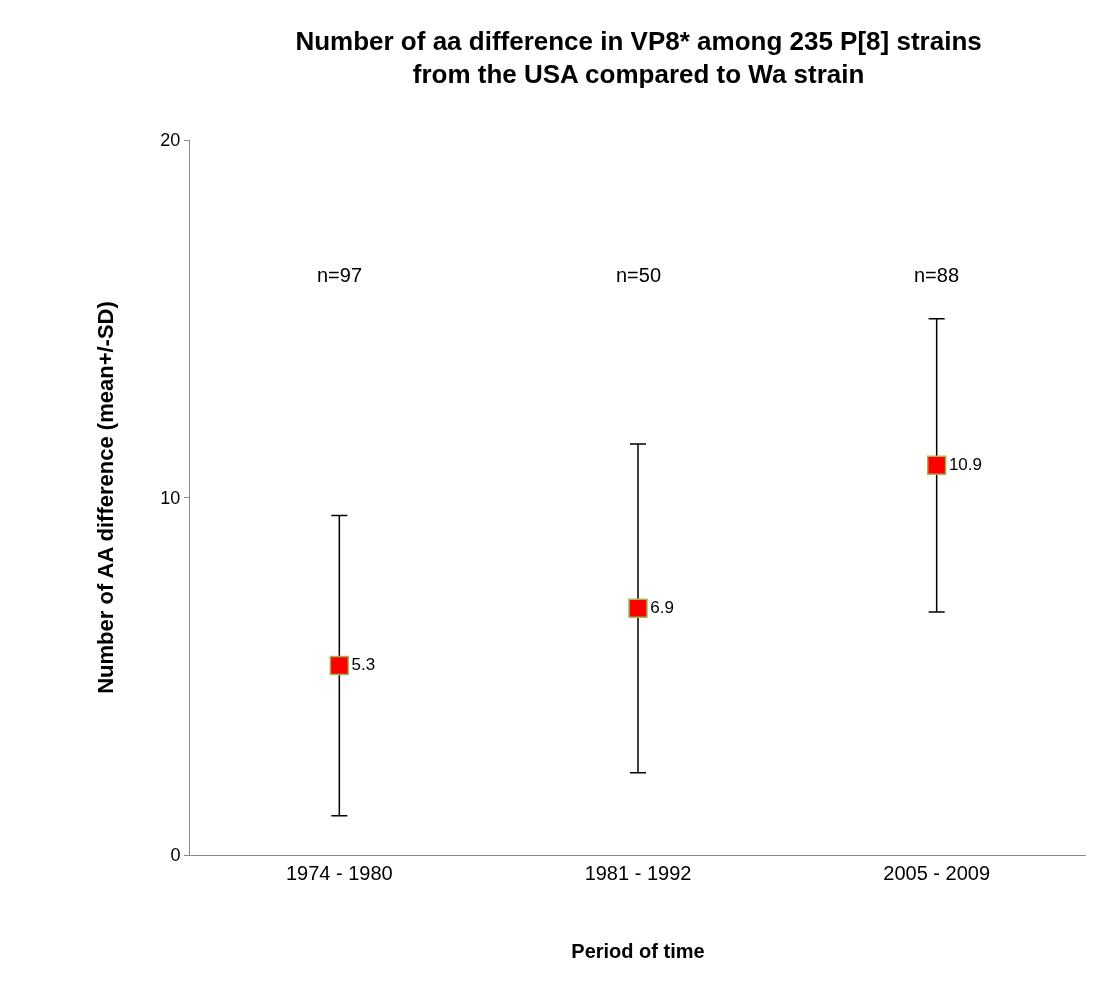 The height and width of the screenshot is (990, 1101). Describe the element at coordinates (639, 275) in the screenshot. I see `annotation: n=50` at that location.